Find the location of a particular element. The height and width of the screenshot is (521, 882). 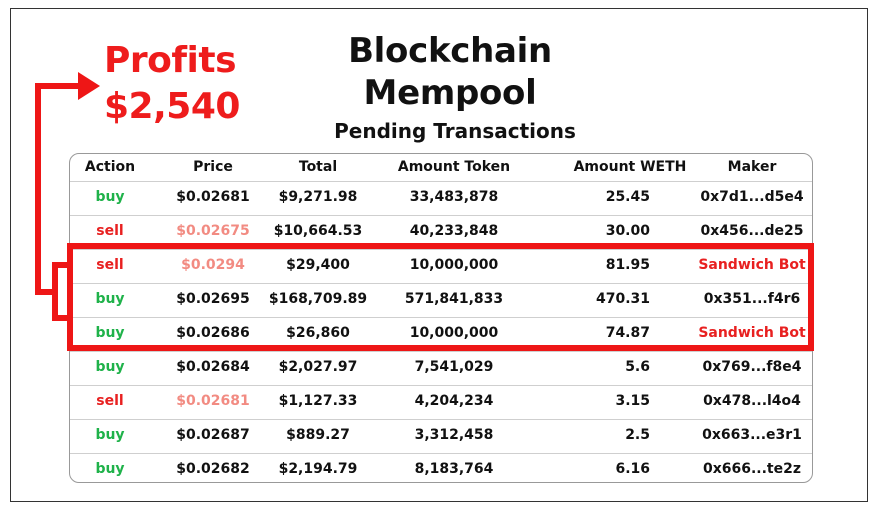

cell-amount-token: 4,204,234 is located at coordinates (454, 401).